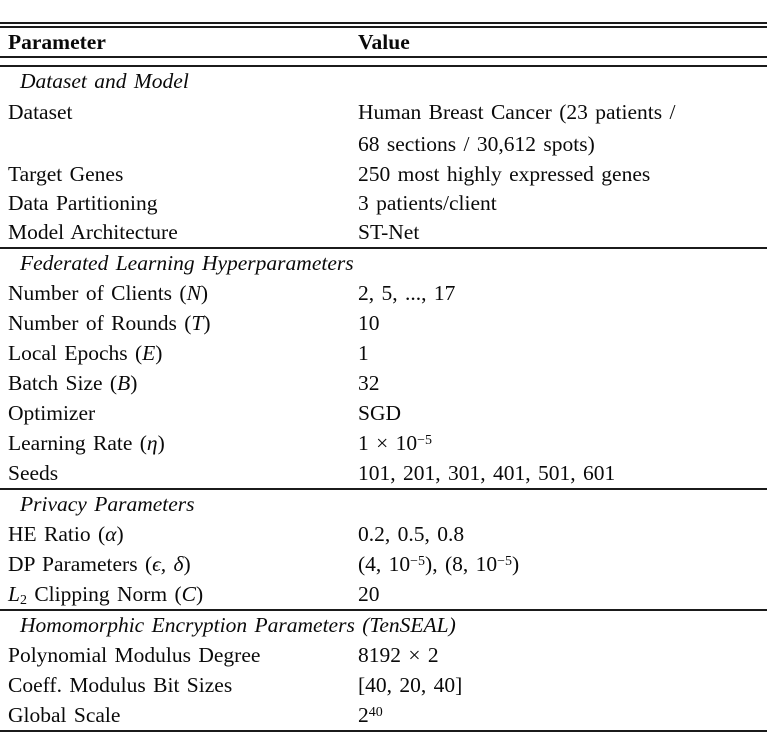 This screenshot has width=767, height=741. I want to click on table-row: Coeff. Modulus Bit Sizes [40, 20, 40], so click(383, 685).